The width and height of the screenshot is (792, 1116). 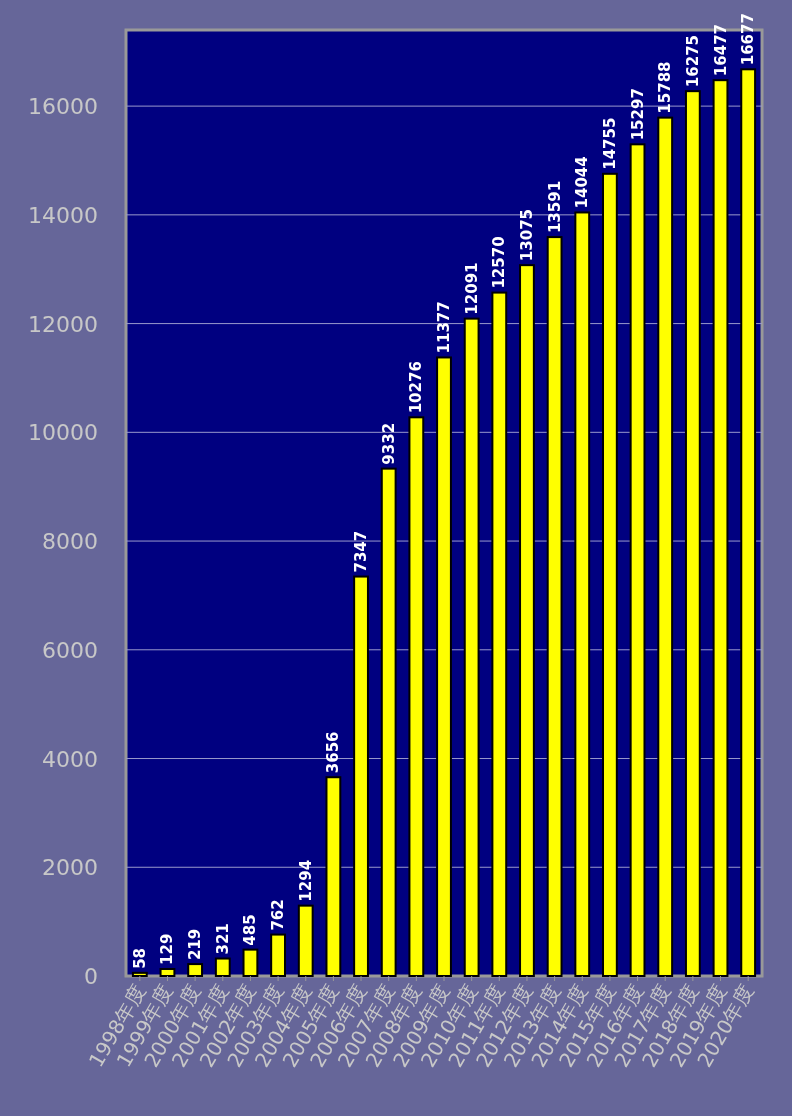 What do you see at coordinates (222, 939) in the screenshot?
I see `data-label: 321` at bounding box center [222, 939].